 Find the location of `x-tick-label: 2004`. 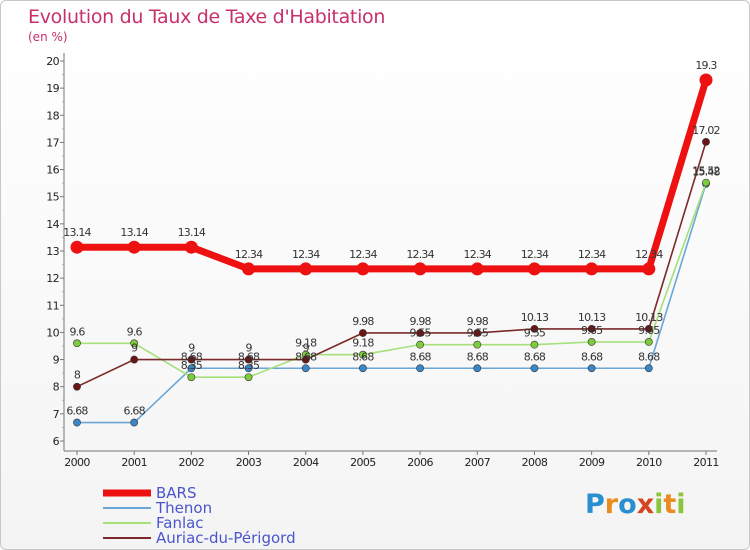

x-tick-label: 2004 is located at coordinates (306, 462).